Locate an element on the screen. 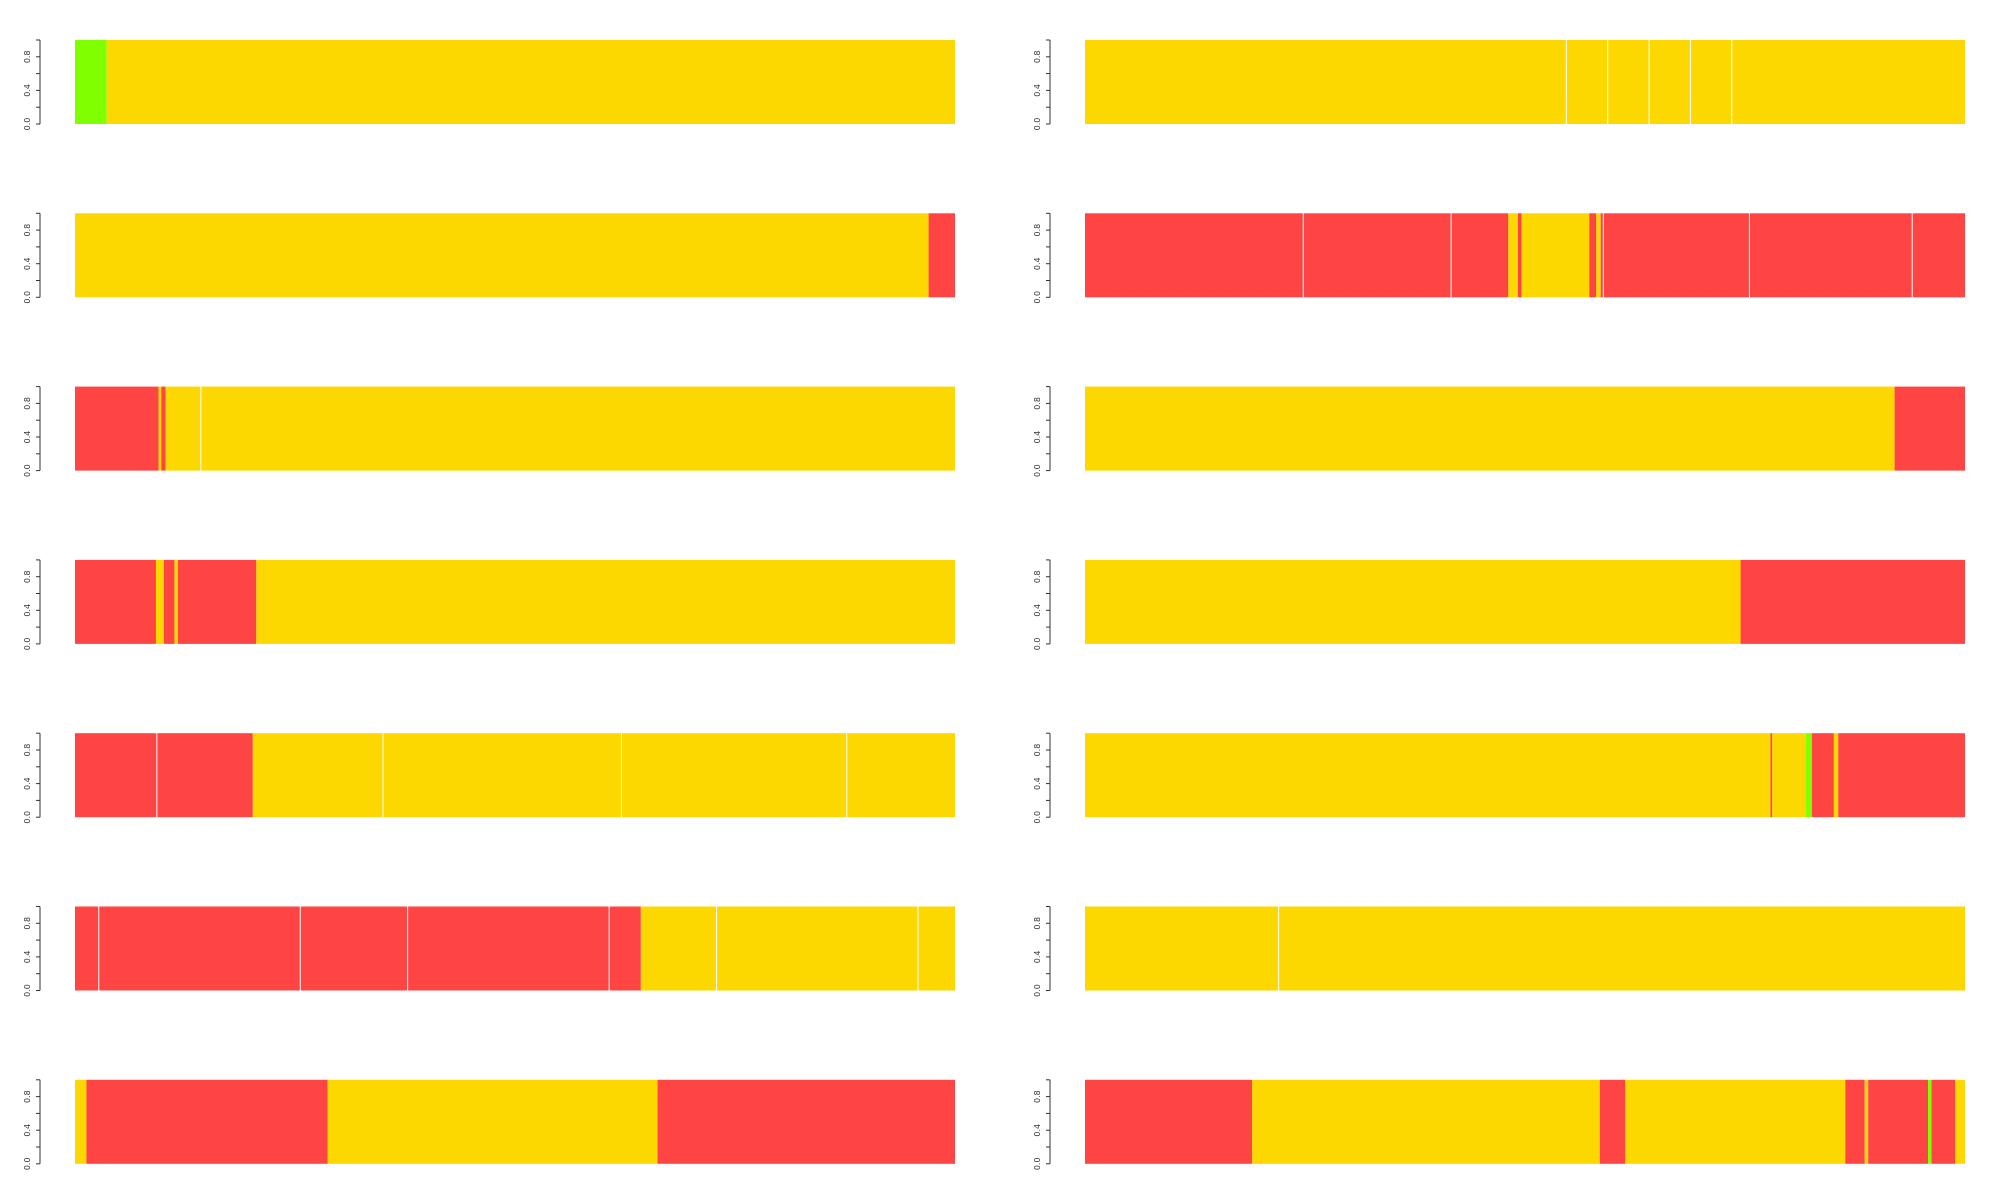 This screenshot has height=1200, width=2000. y-tick-label-r4c1-1: 0.4 is located at coordinates (27, 610).